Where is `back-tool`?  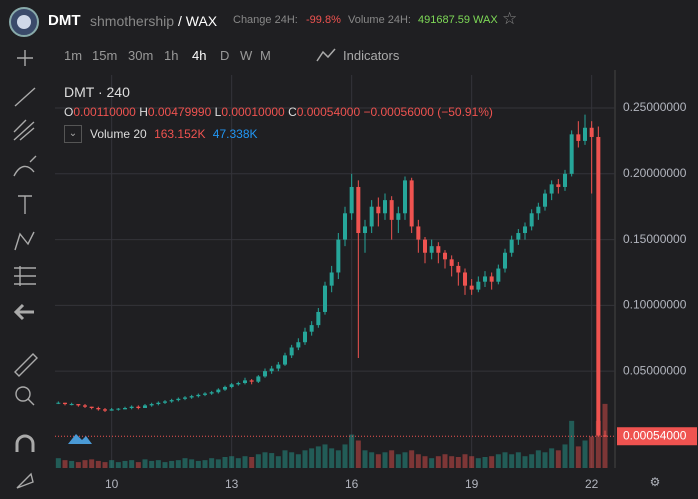
back-tool is located at coordinates (23, 312).